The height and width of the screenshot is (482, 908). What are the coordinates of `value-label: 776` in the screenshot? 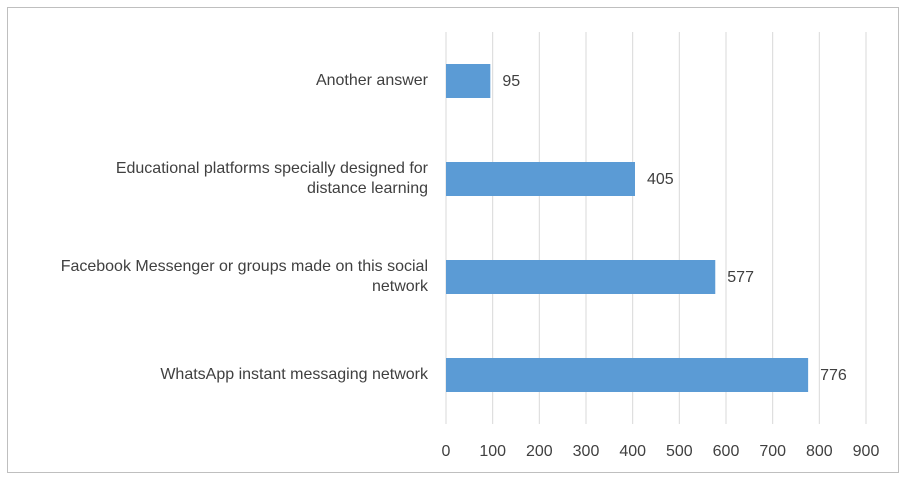 It's located at (833, 375).